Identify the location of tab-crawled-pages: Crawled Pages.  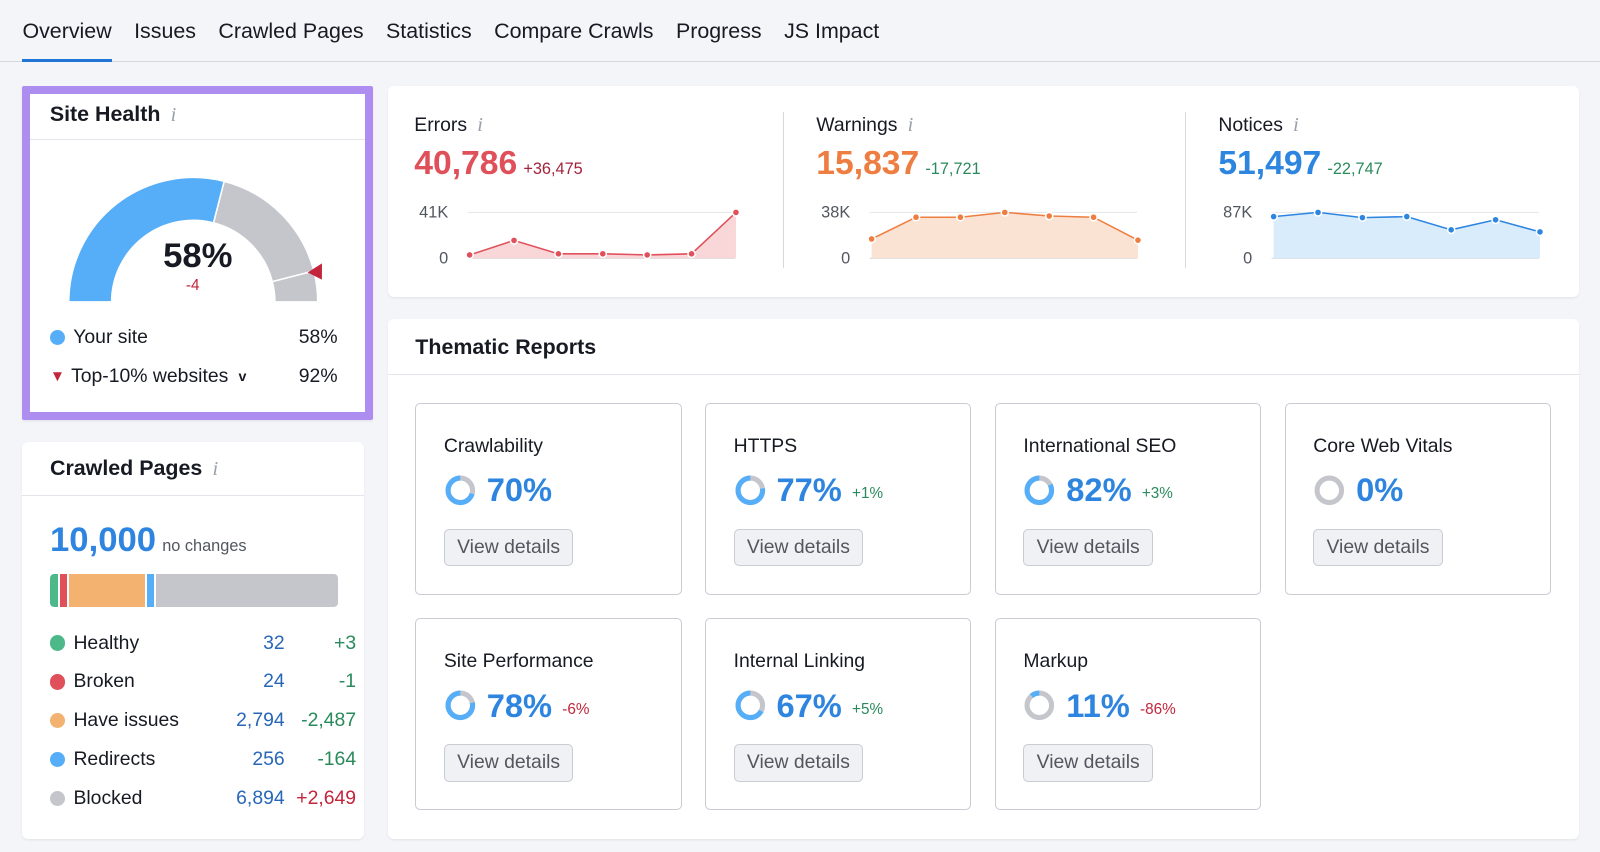
(291, 31).